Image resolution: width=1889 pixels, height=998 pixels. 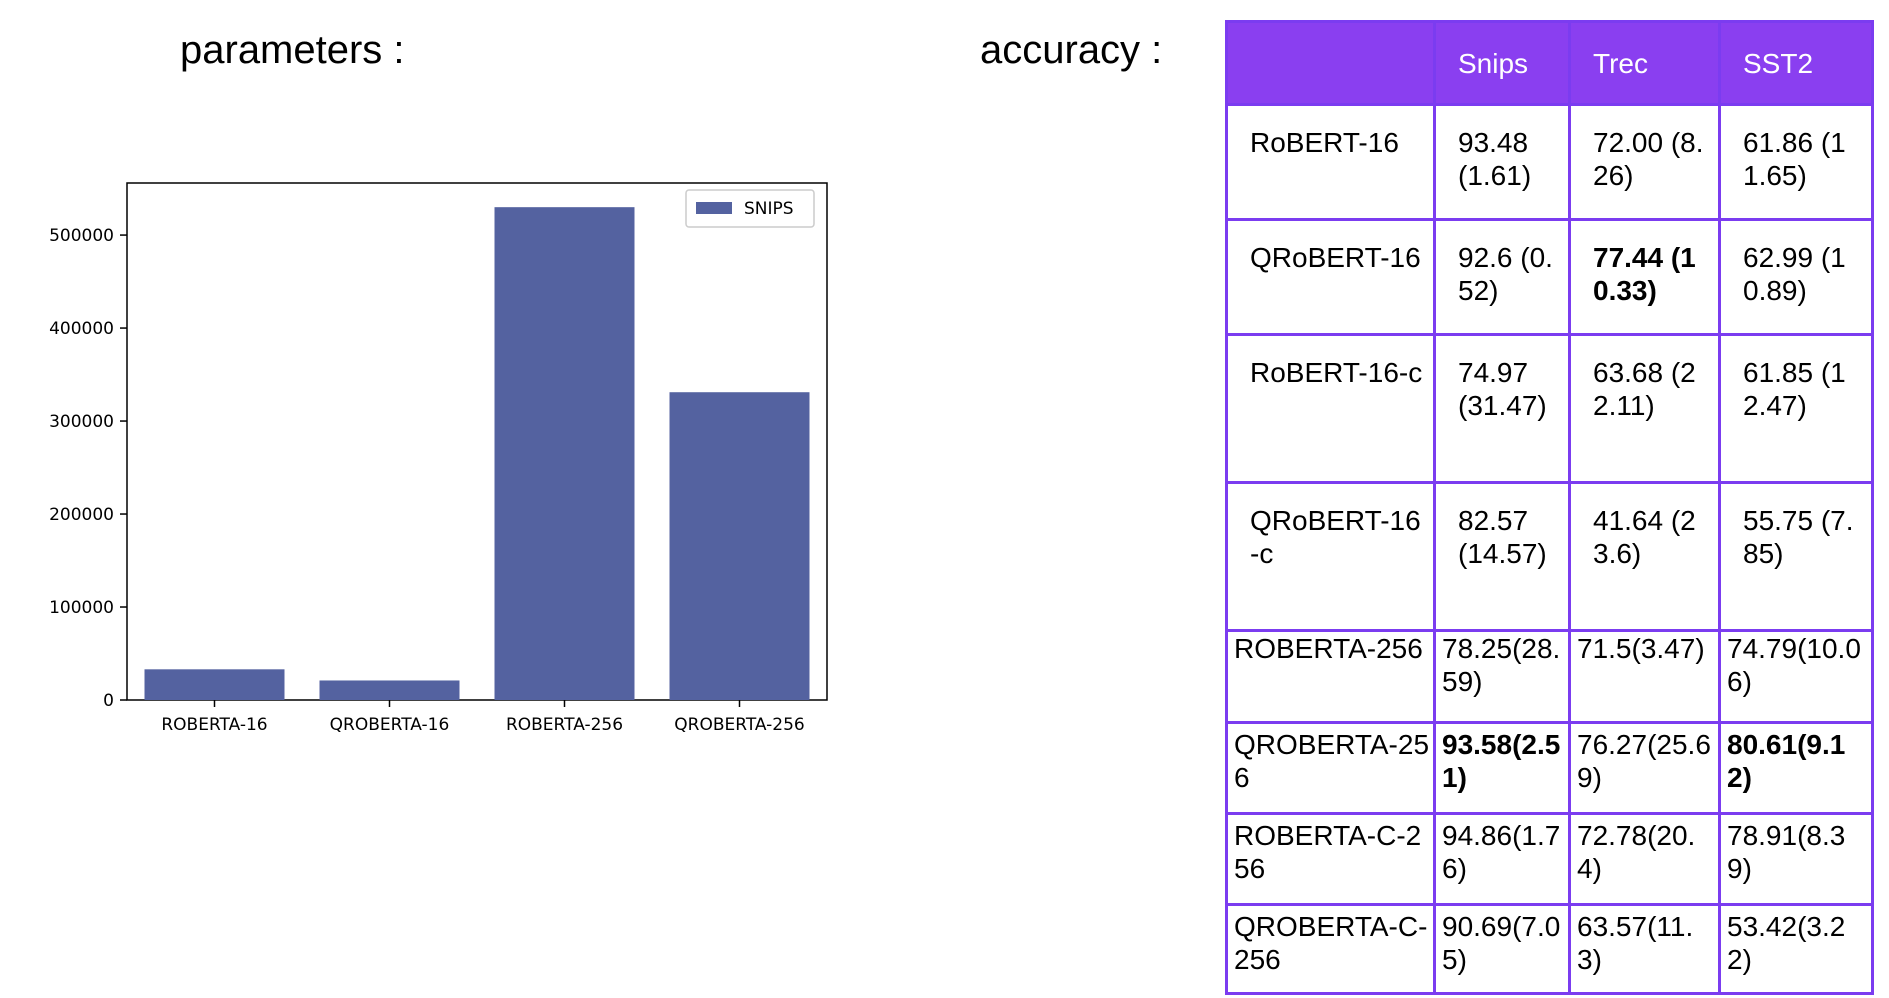 What do you see at coordinates (1502, 676) in the screenshot?
I see `cell-snips: 78.25(28.59)` at bounding box center [1502, 676].